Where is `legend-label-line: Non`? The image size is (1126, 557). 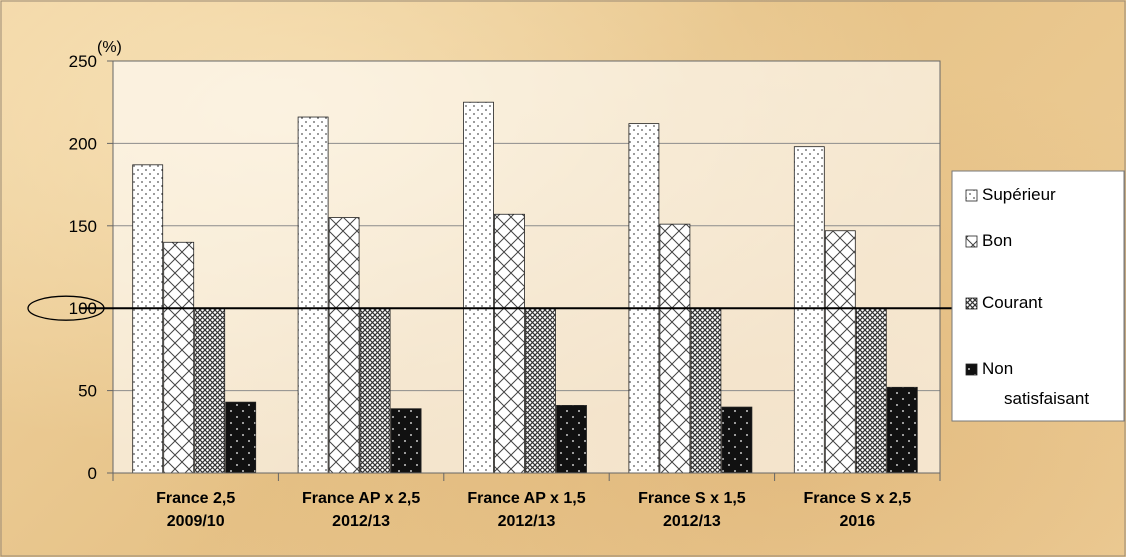 legend-label-line: Non is located at coordinates (997, 368).